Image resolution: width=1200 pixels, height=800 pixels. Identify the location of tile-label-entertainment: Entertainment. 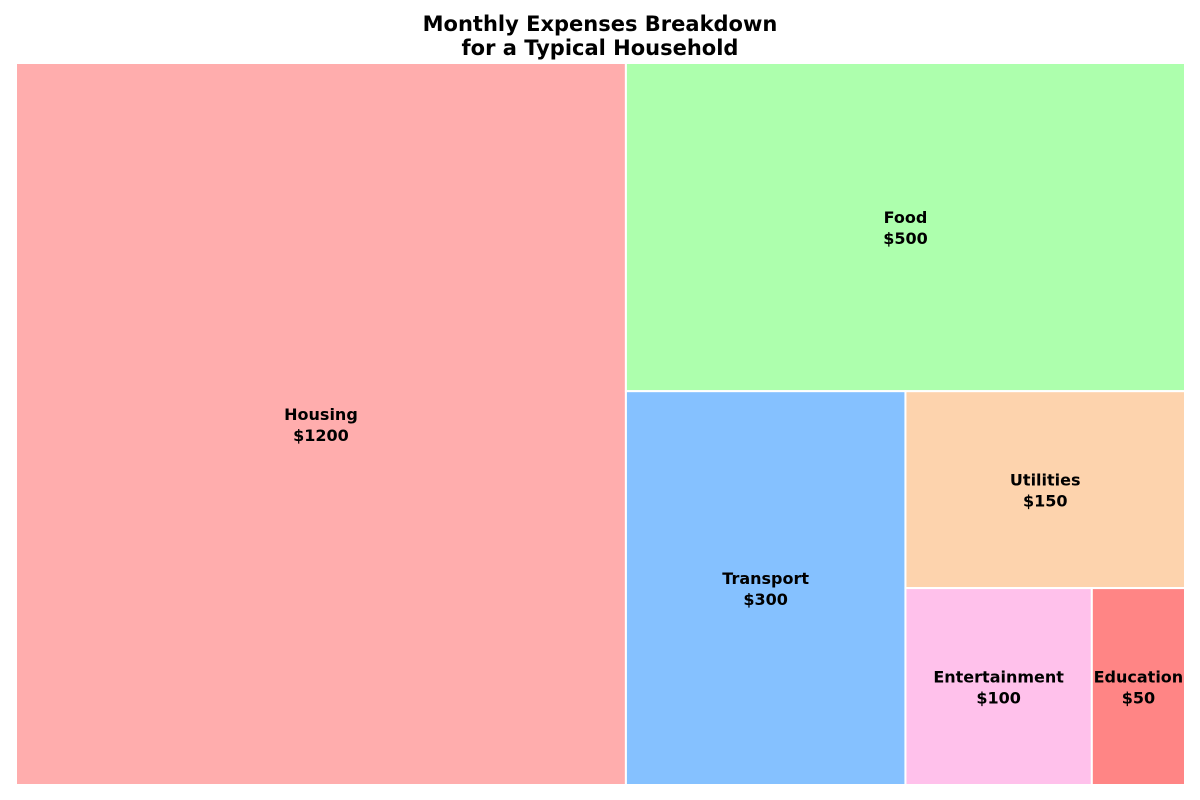
(998, 677).